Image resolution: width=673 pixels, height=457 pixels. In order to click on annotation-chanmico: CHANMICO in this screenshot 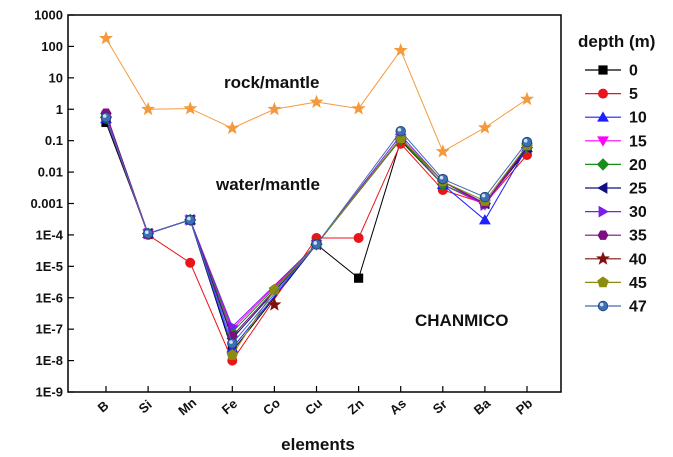, I will do `click(462, 320)`.